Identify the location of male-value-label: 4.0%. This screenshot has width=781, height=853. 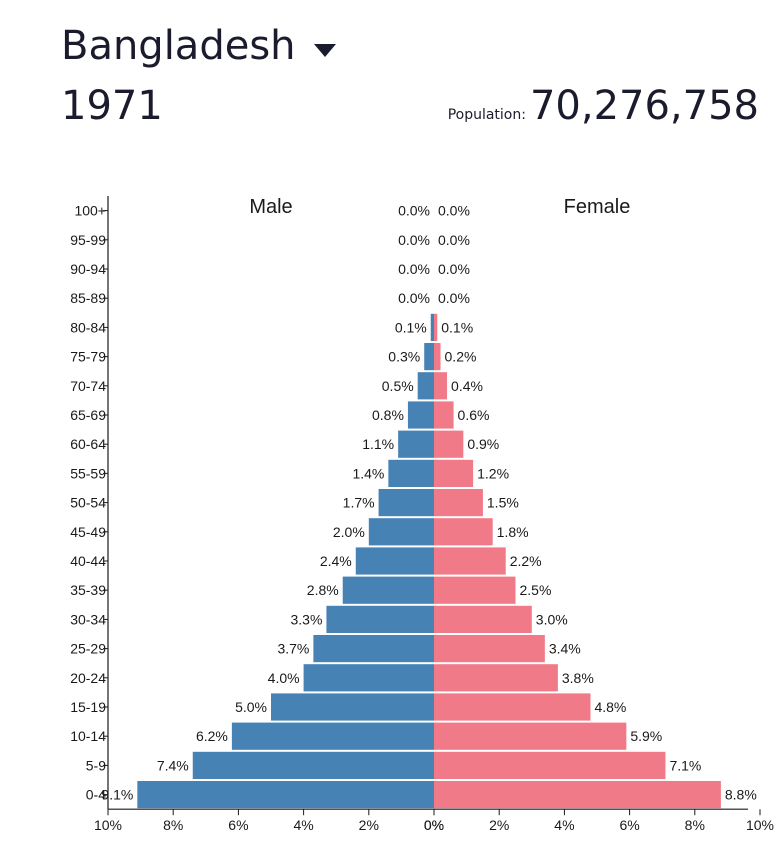
(284, 678).